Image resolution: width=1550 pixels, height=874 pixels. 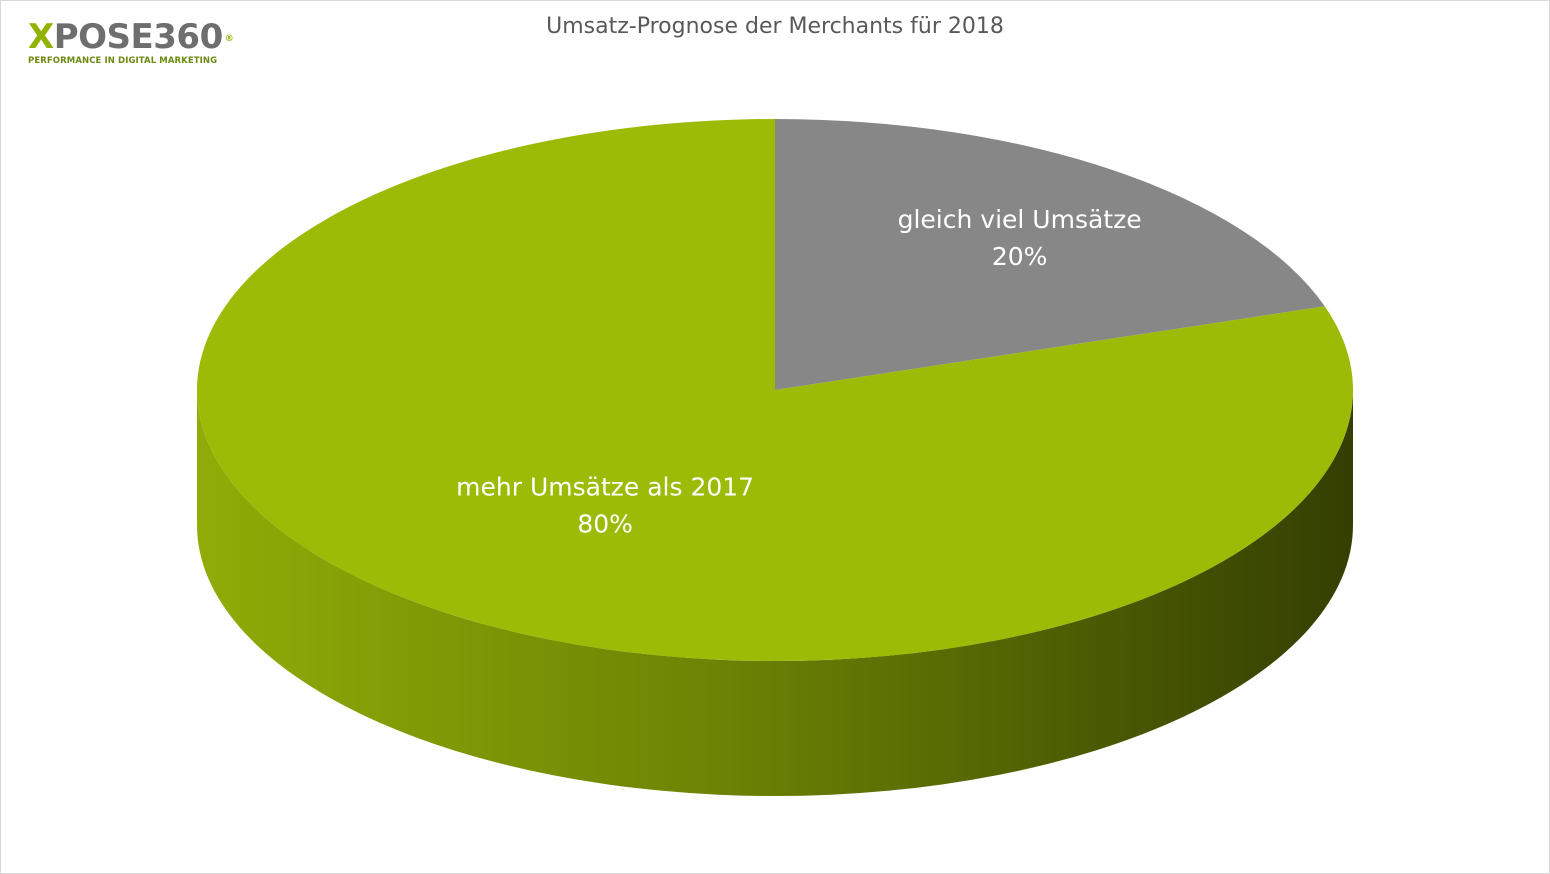 What do you see at coordinates (131, 37) in the screenshot?
I see `logo-wordmark: XPOSE360 ®` at bounding box center [131, 37].